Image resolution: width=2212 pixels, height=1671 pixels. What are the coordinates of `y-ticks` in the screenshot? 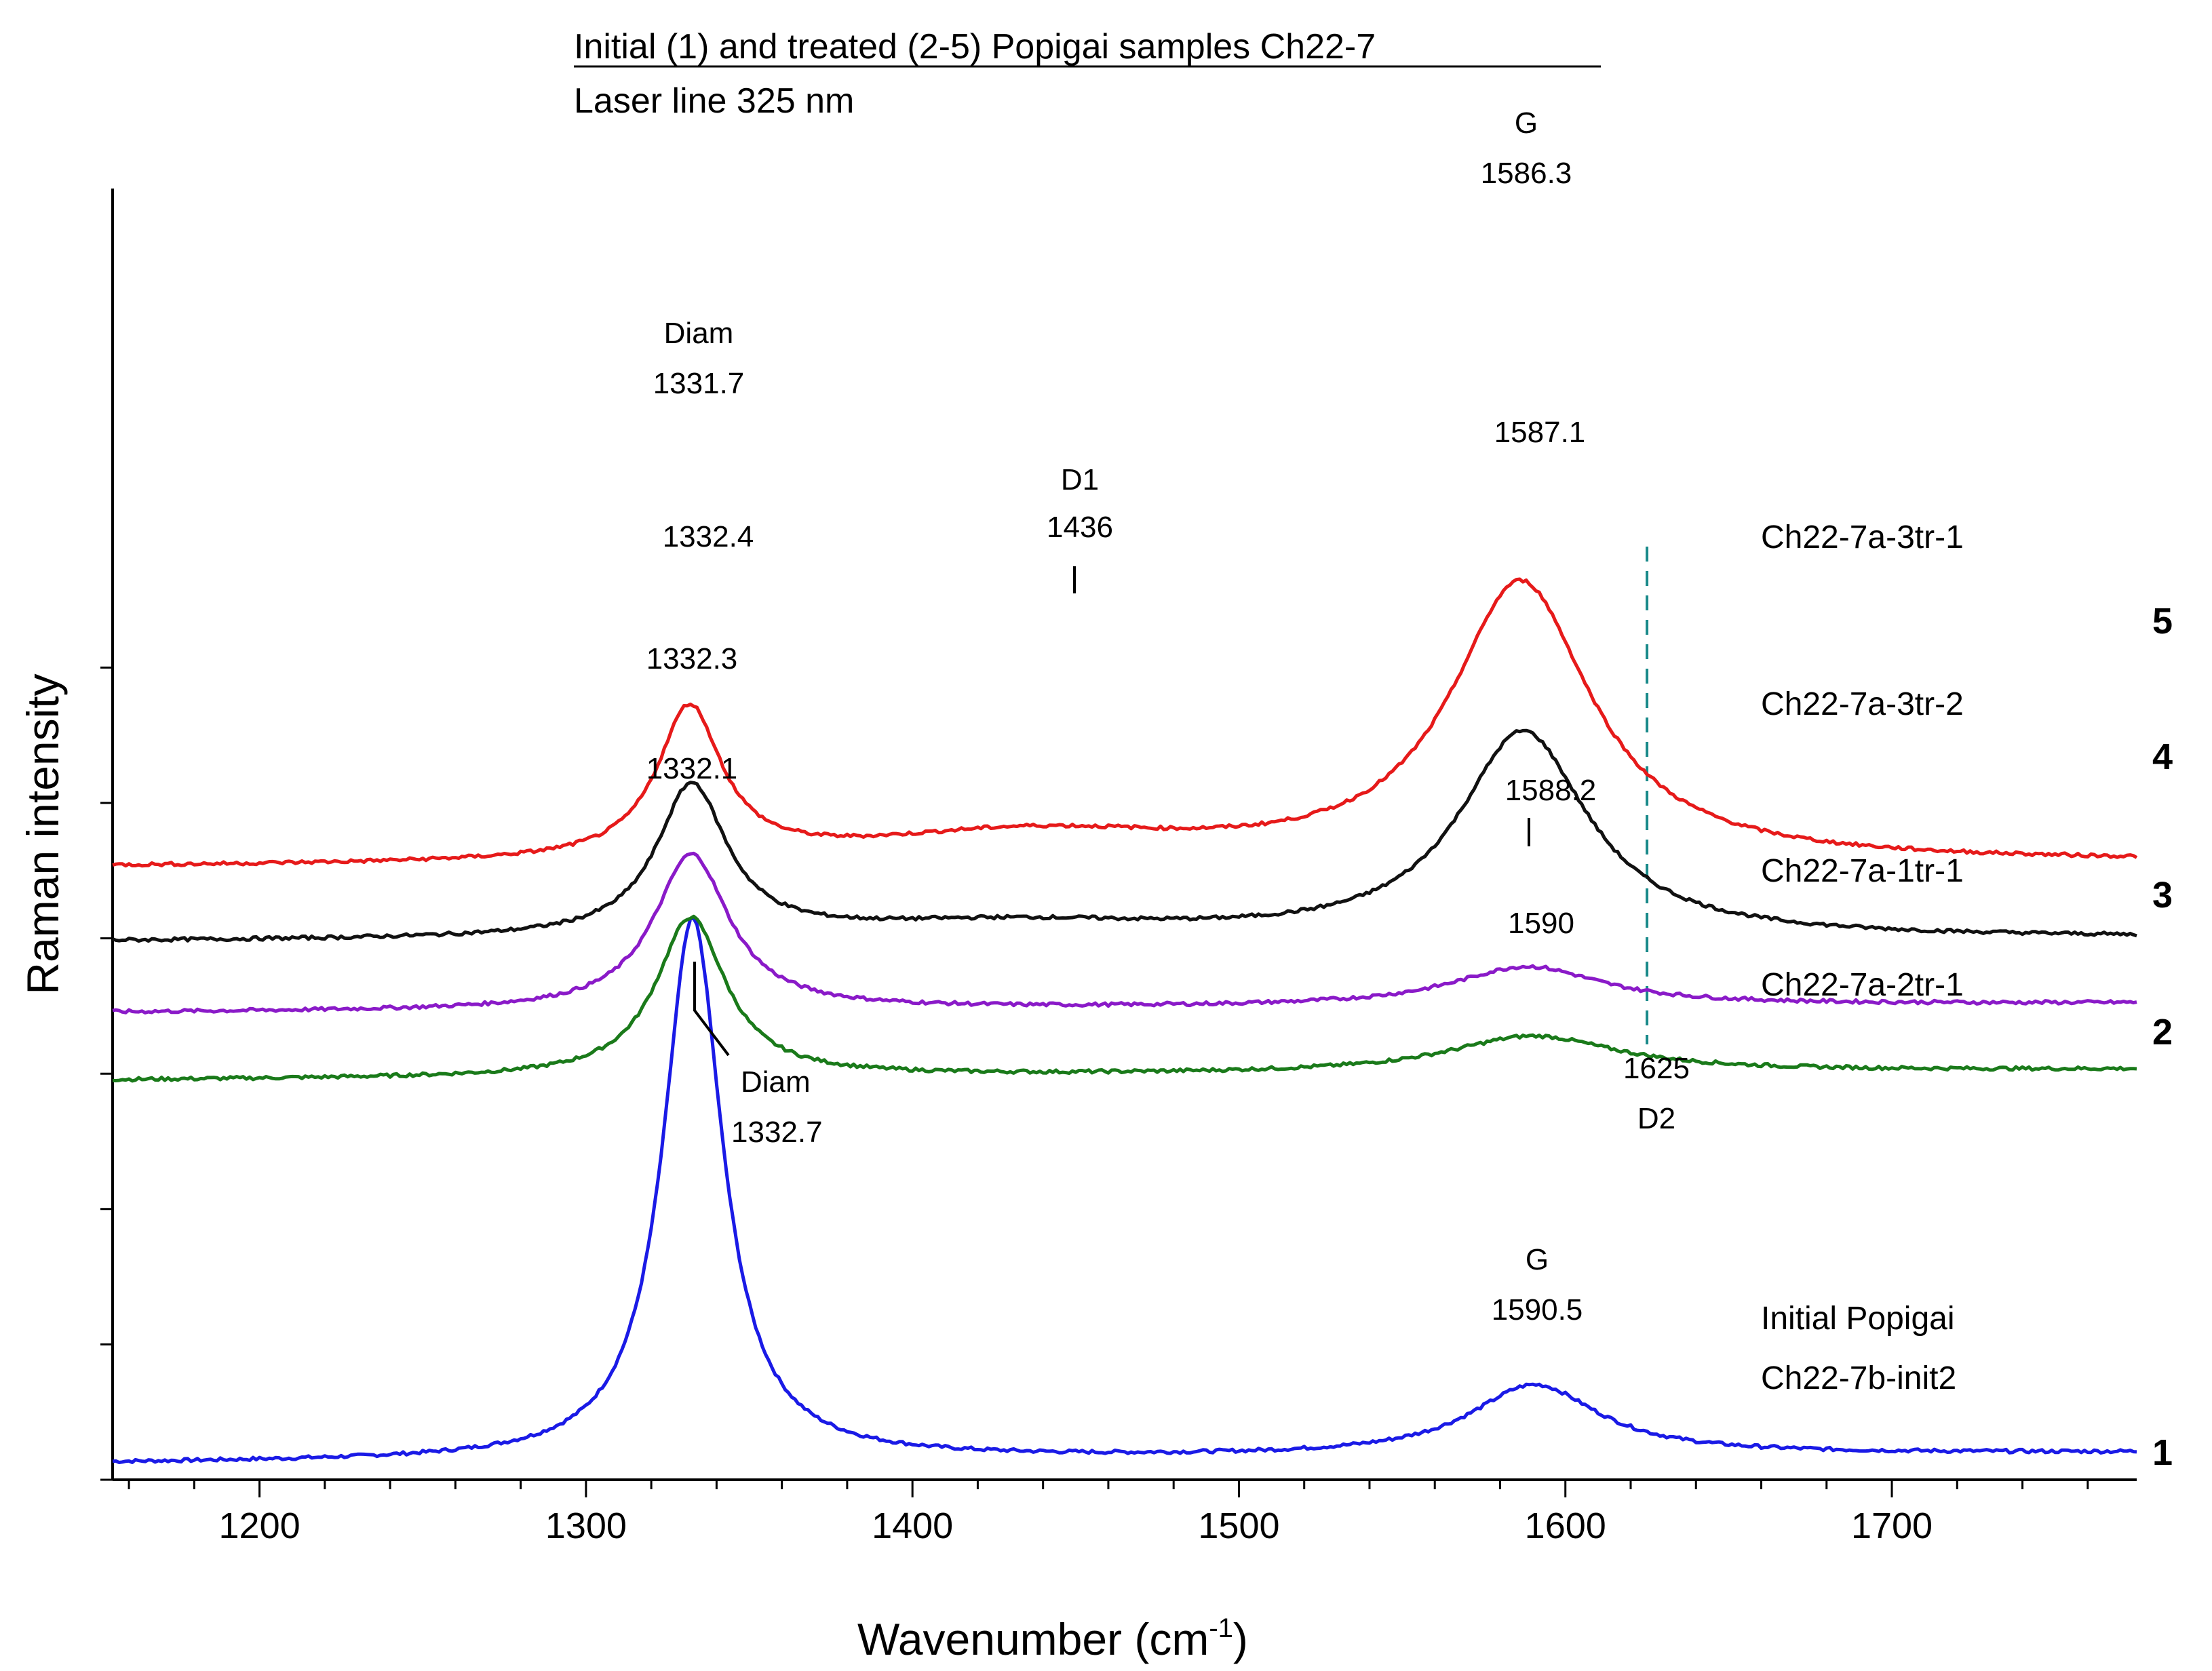 It's located at (106, 1073).